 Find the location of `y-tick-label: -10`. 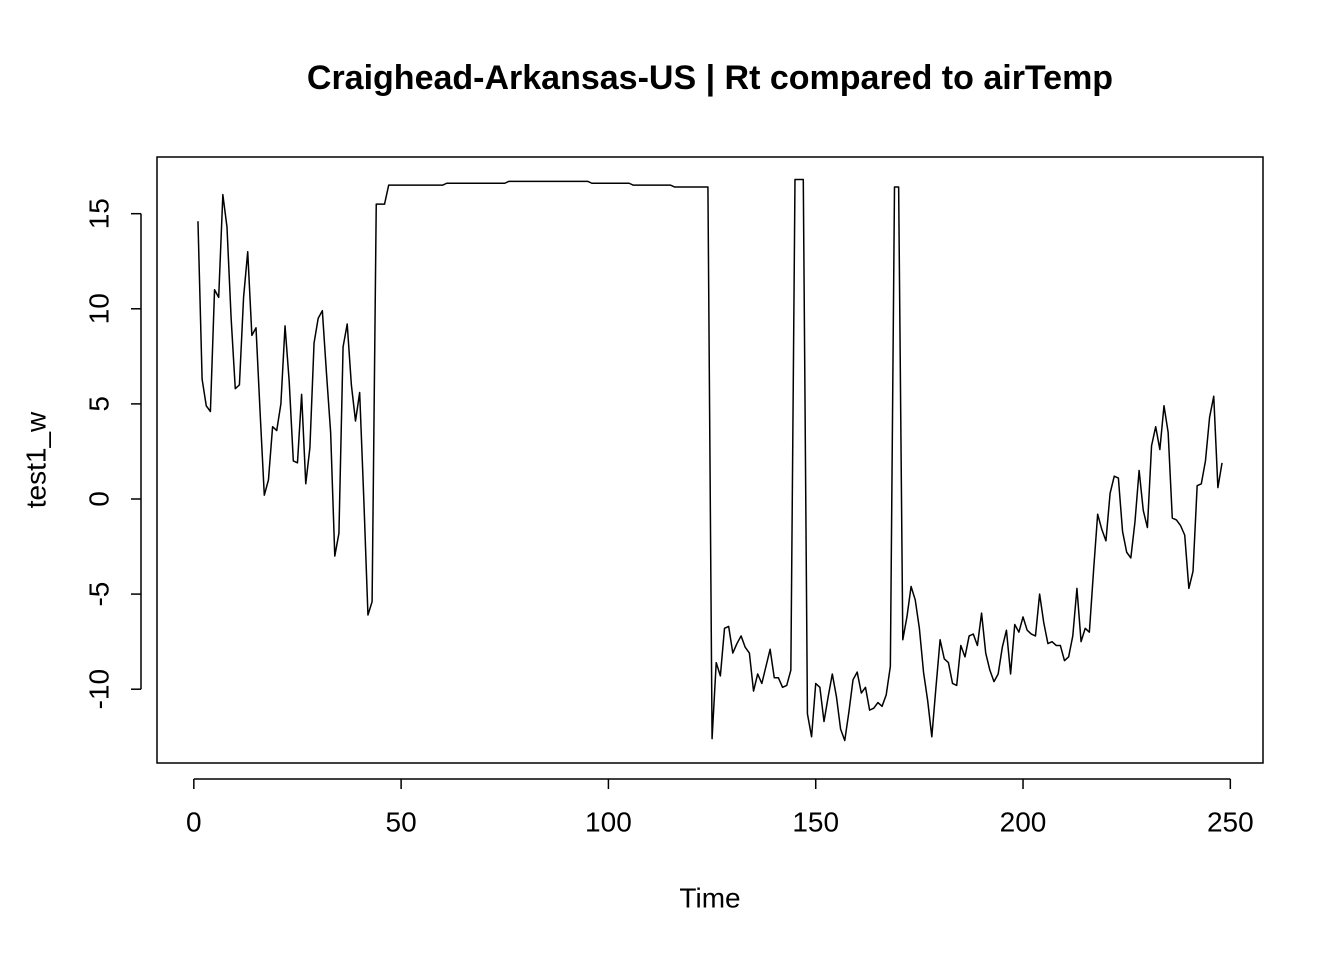

y-tick-label: -10 is located at coordinates (98, 689).